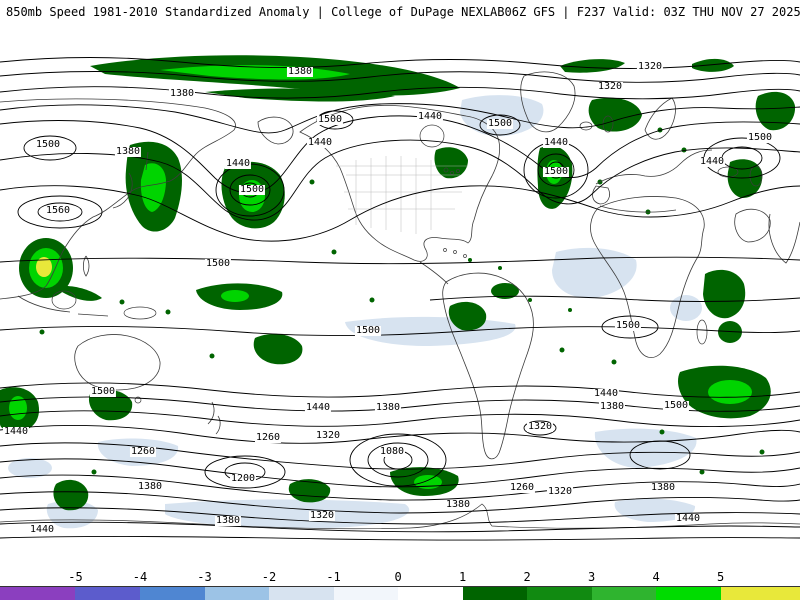 This screenshot has width=800, height=600. I want to click on colorbar-tick-label: -2, so click(269, 577).